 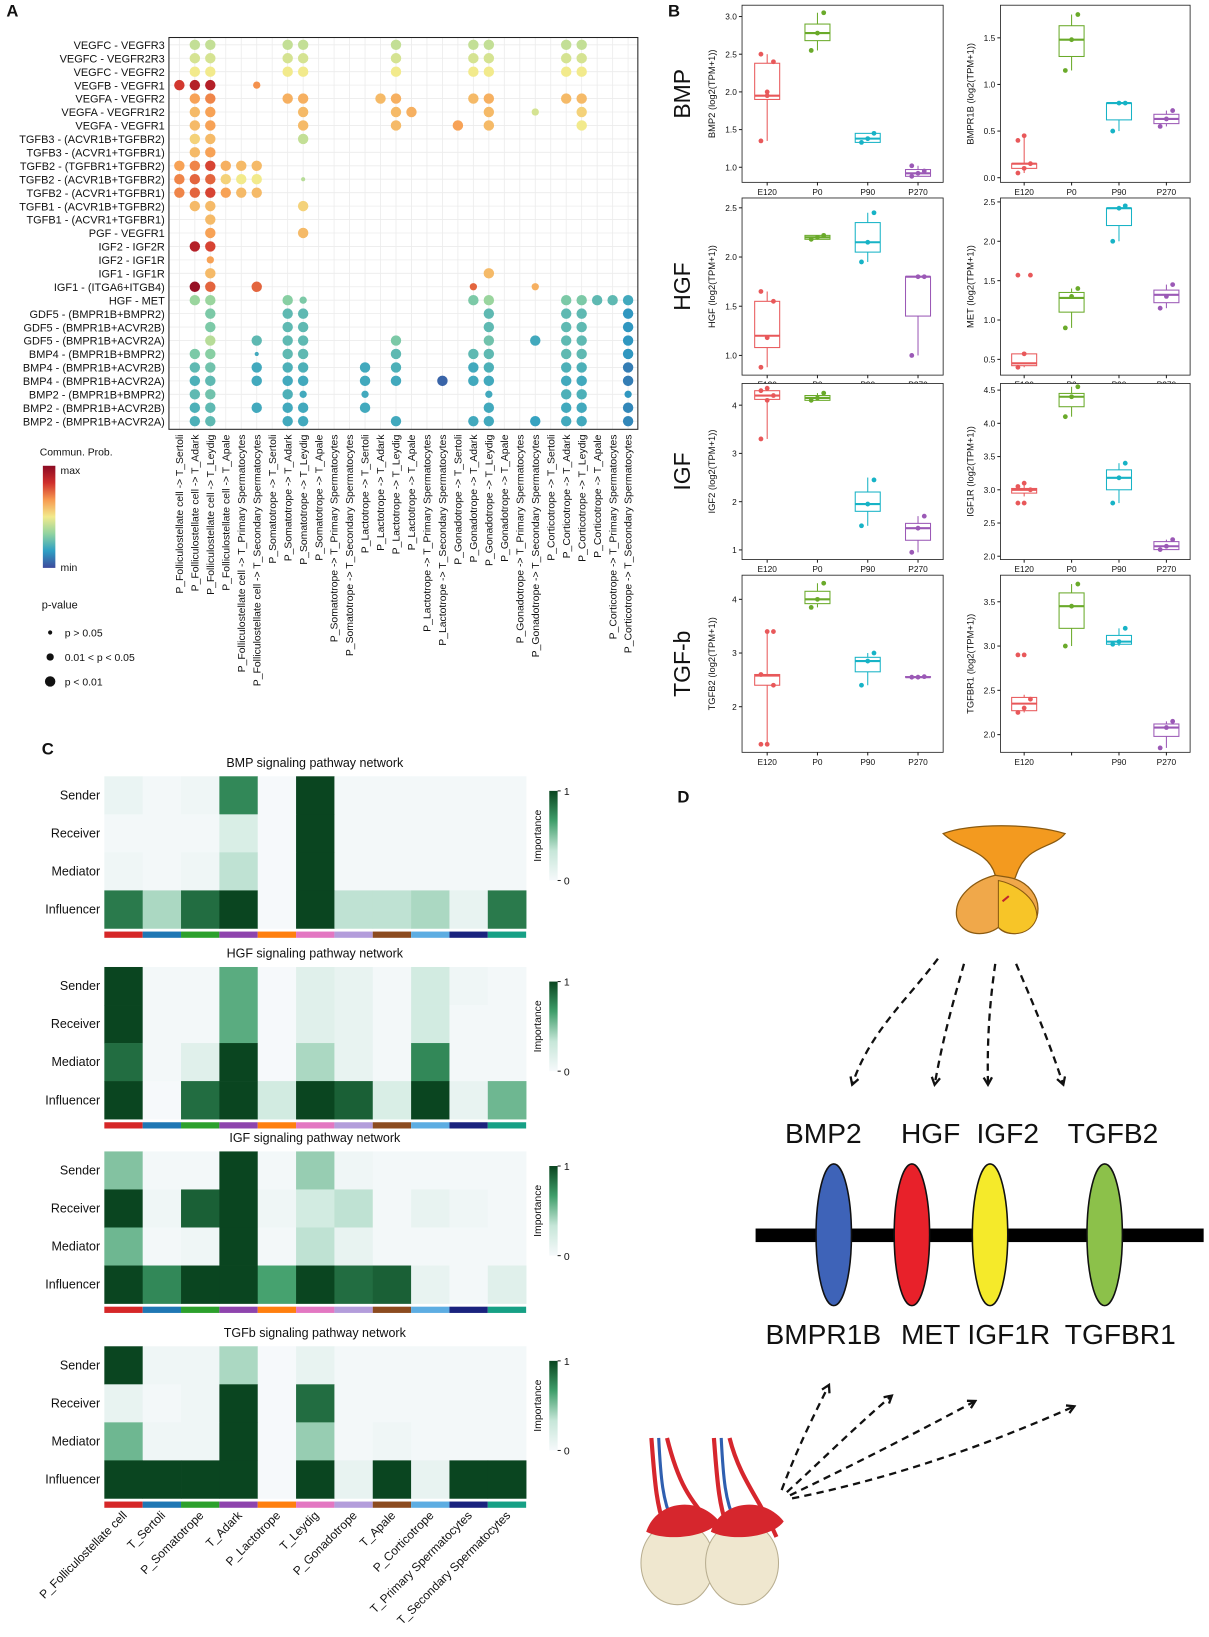 I want to click on column-label: P_Somatotrope -> T_Primary Spermatocytes, so click(x=335, y=539).